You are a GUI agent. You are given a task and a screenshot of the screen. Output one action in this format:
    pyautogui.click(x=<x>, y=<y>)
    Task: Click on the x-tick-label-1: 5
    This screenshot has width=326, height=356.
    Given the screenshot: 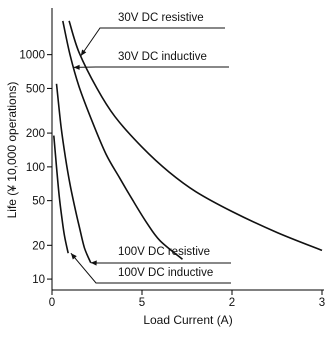 What is the action you would take?
    pyautogui.click(x=142, y=303)
    